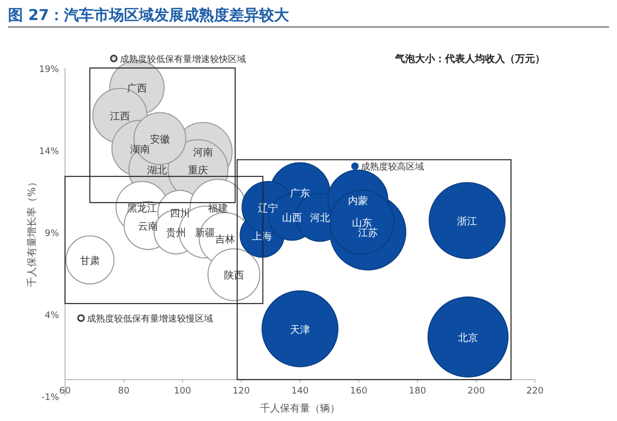  What do you see at coordinates (176, 233) in the screenshot?
I see `data-label: 贵州` at bounding box center [176, 233].